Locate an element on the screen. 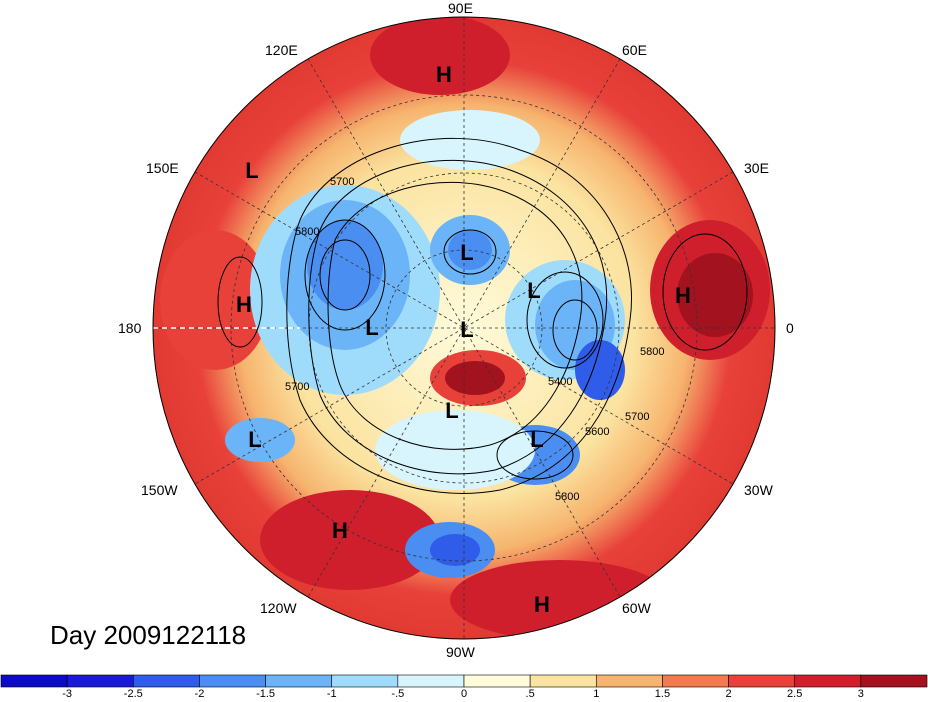  colorbar-tick-label: -1 is located at coordinates (331, 694).